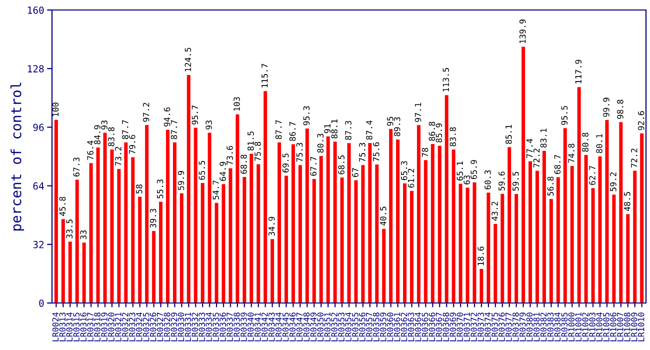 The image size is (650, 350). Describe the element at coordinates (397, 126) in the screenshot. I see `data-label: 89.3` at that location.